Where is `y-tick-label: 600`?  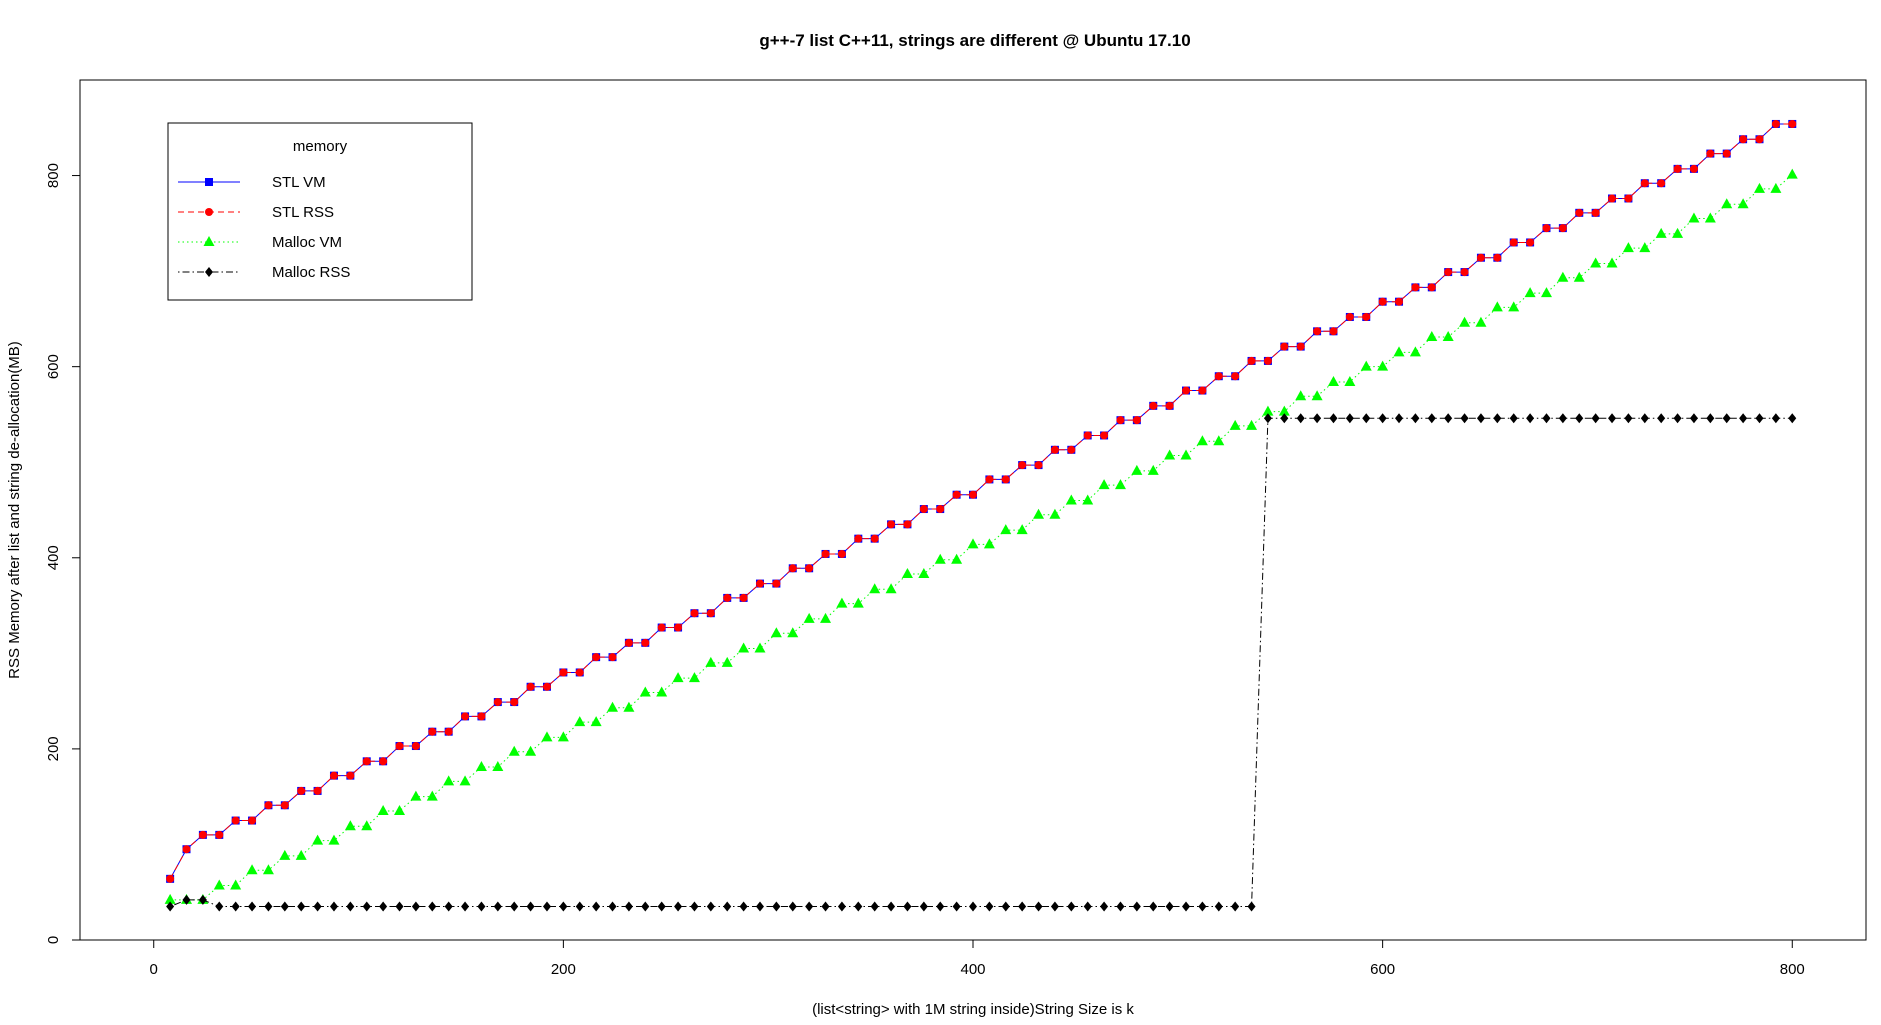
y-tick-label: 600 is located at coordinates (53, 366).